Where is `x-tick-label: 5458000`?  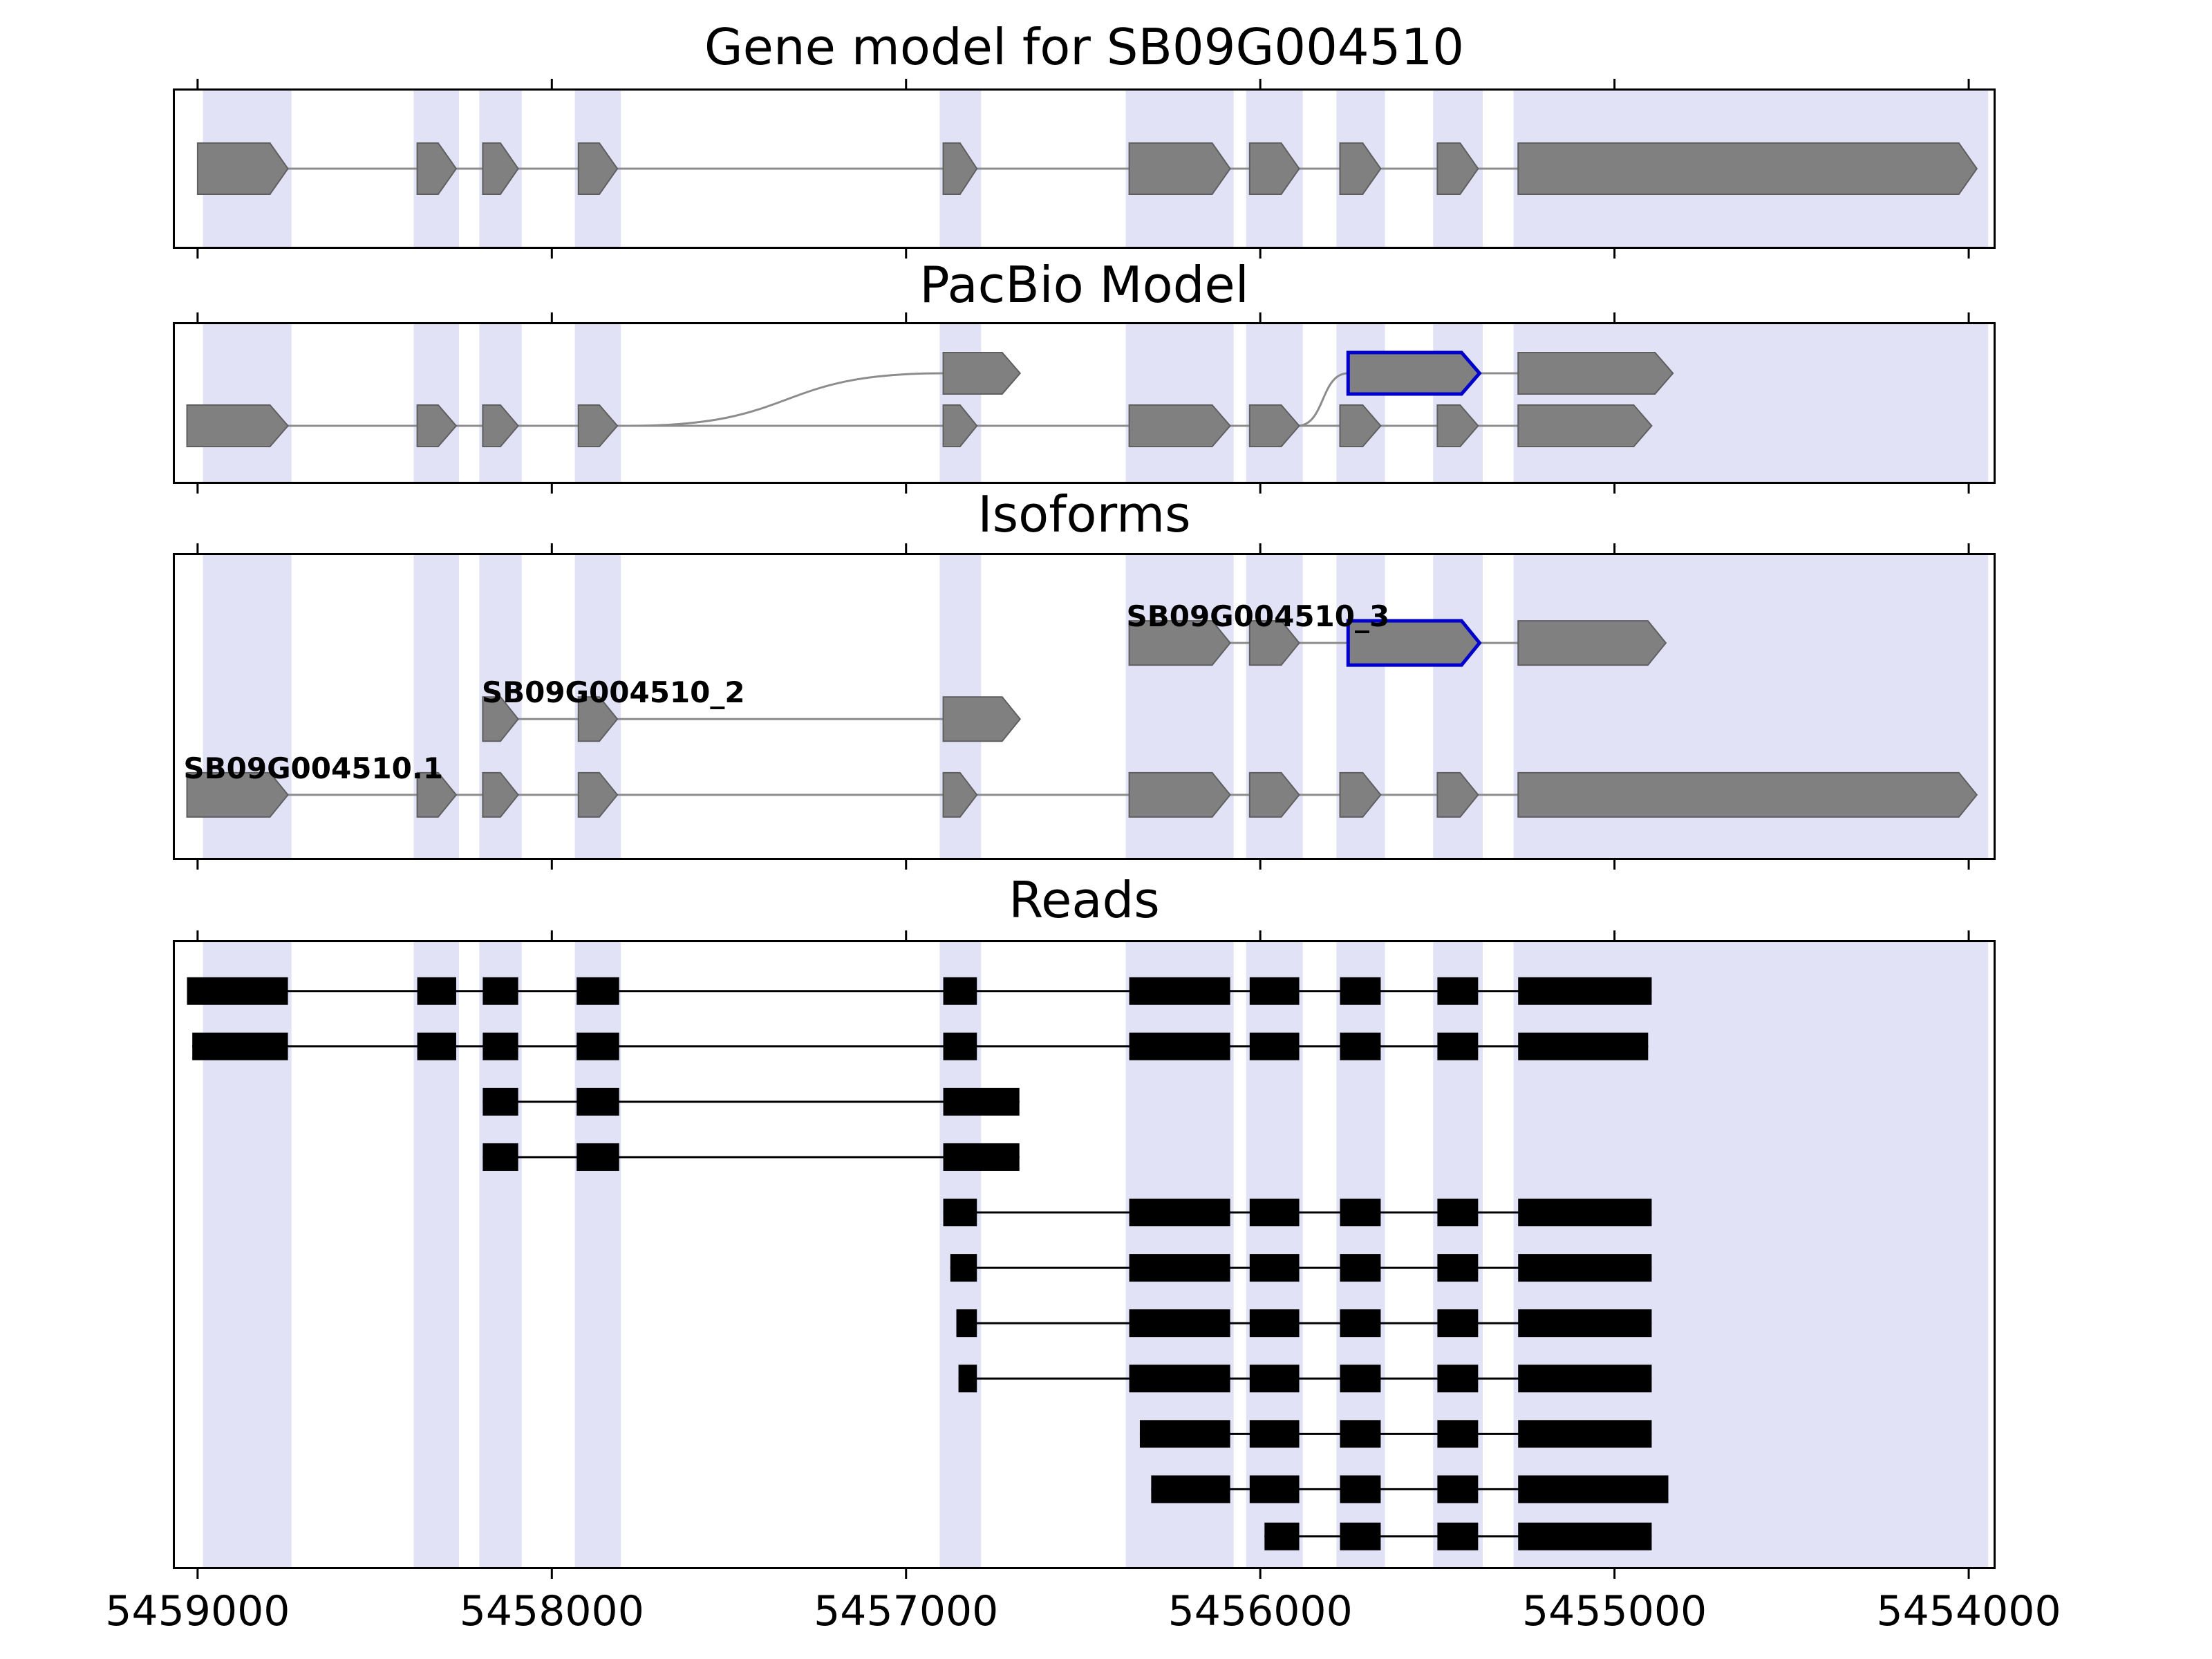 x-tick-label: 5458000 is located at coordinates (551, 1611).